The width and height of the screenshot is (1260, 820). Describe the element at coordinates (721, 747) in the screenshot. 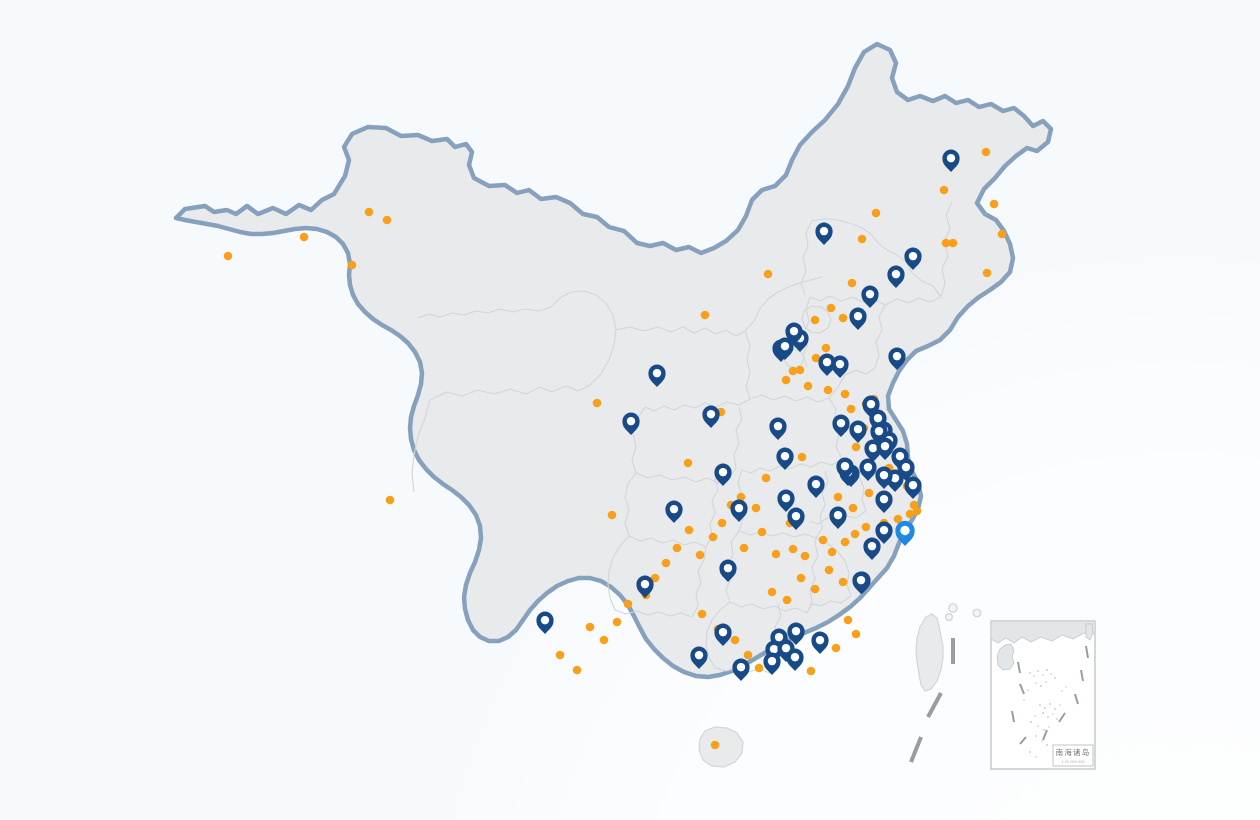

I see `hainan-island-shape` at that location.